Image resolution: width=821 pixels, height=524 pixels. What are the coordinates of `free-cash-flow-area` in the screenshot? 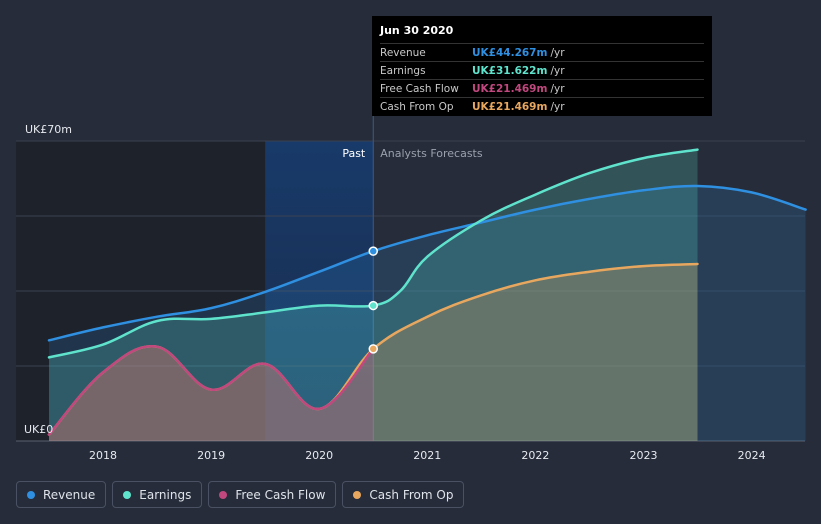 It's located at (211, 393).